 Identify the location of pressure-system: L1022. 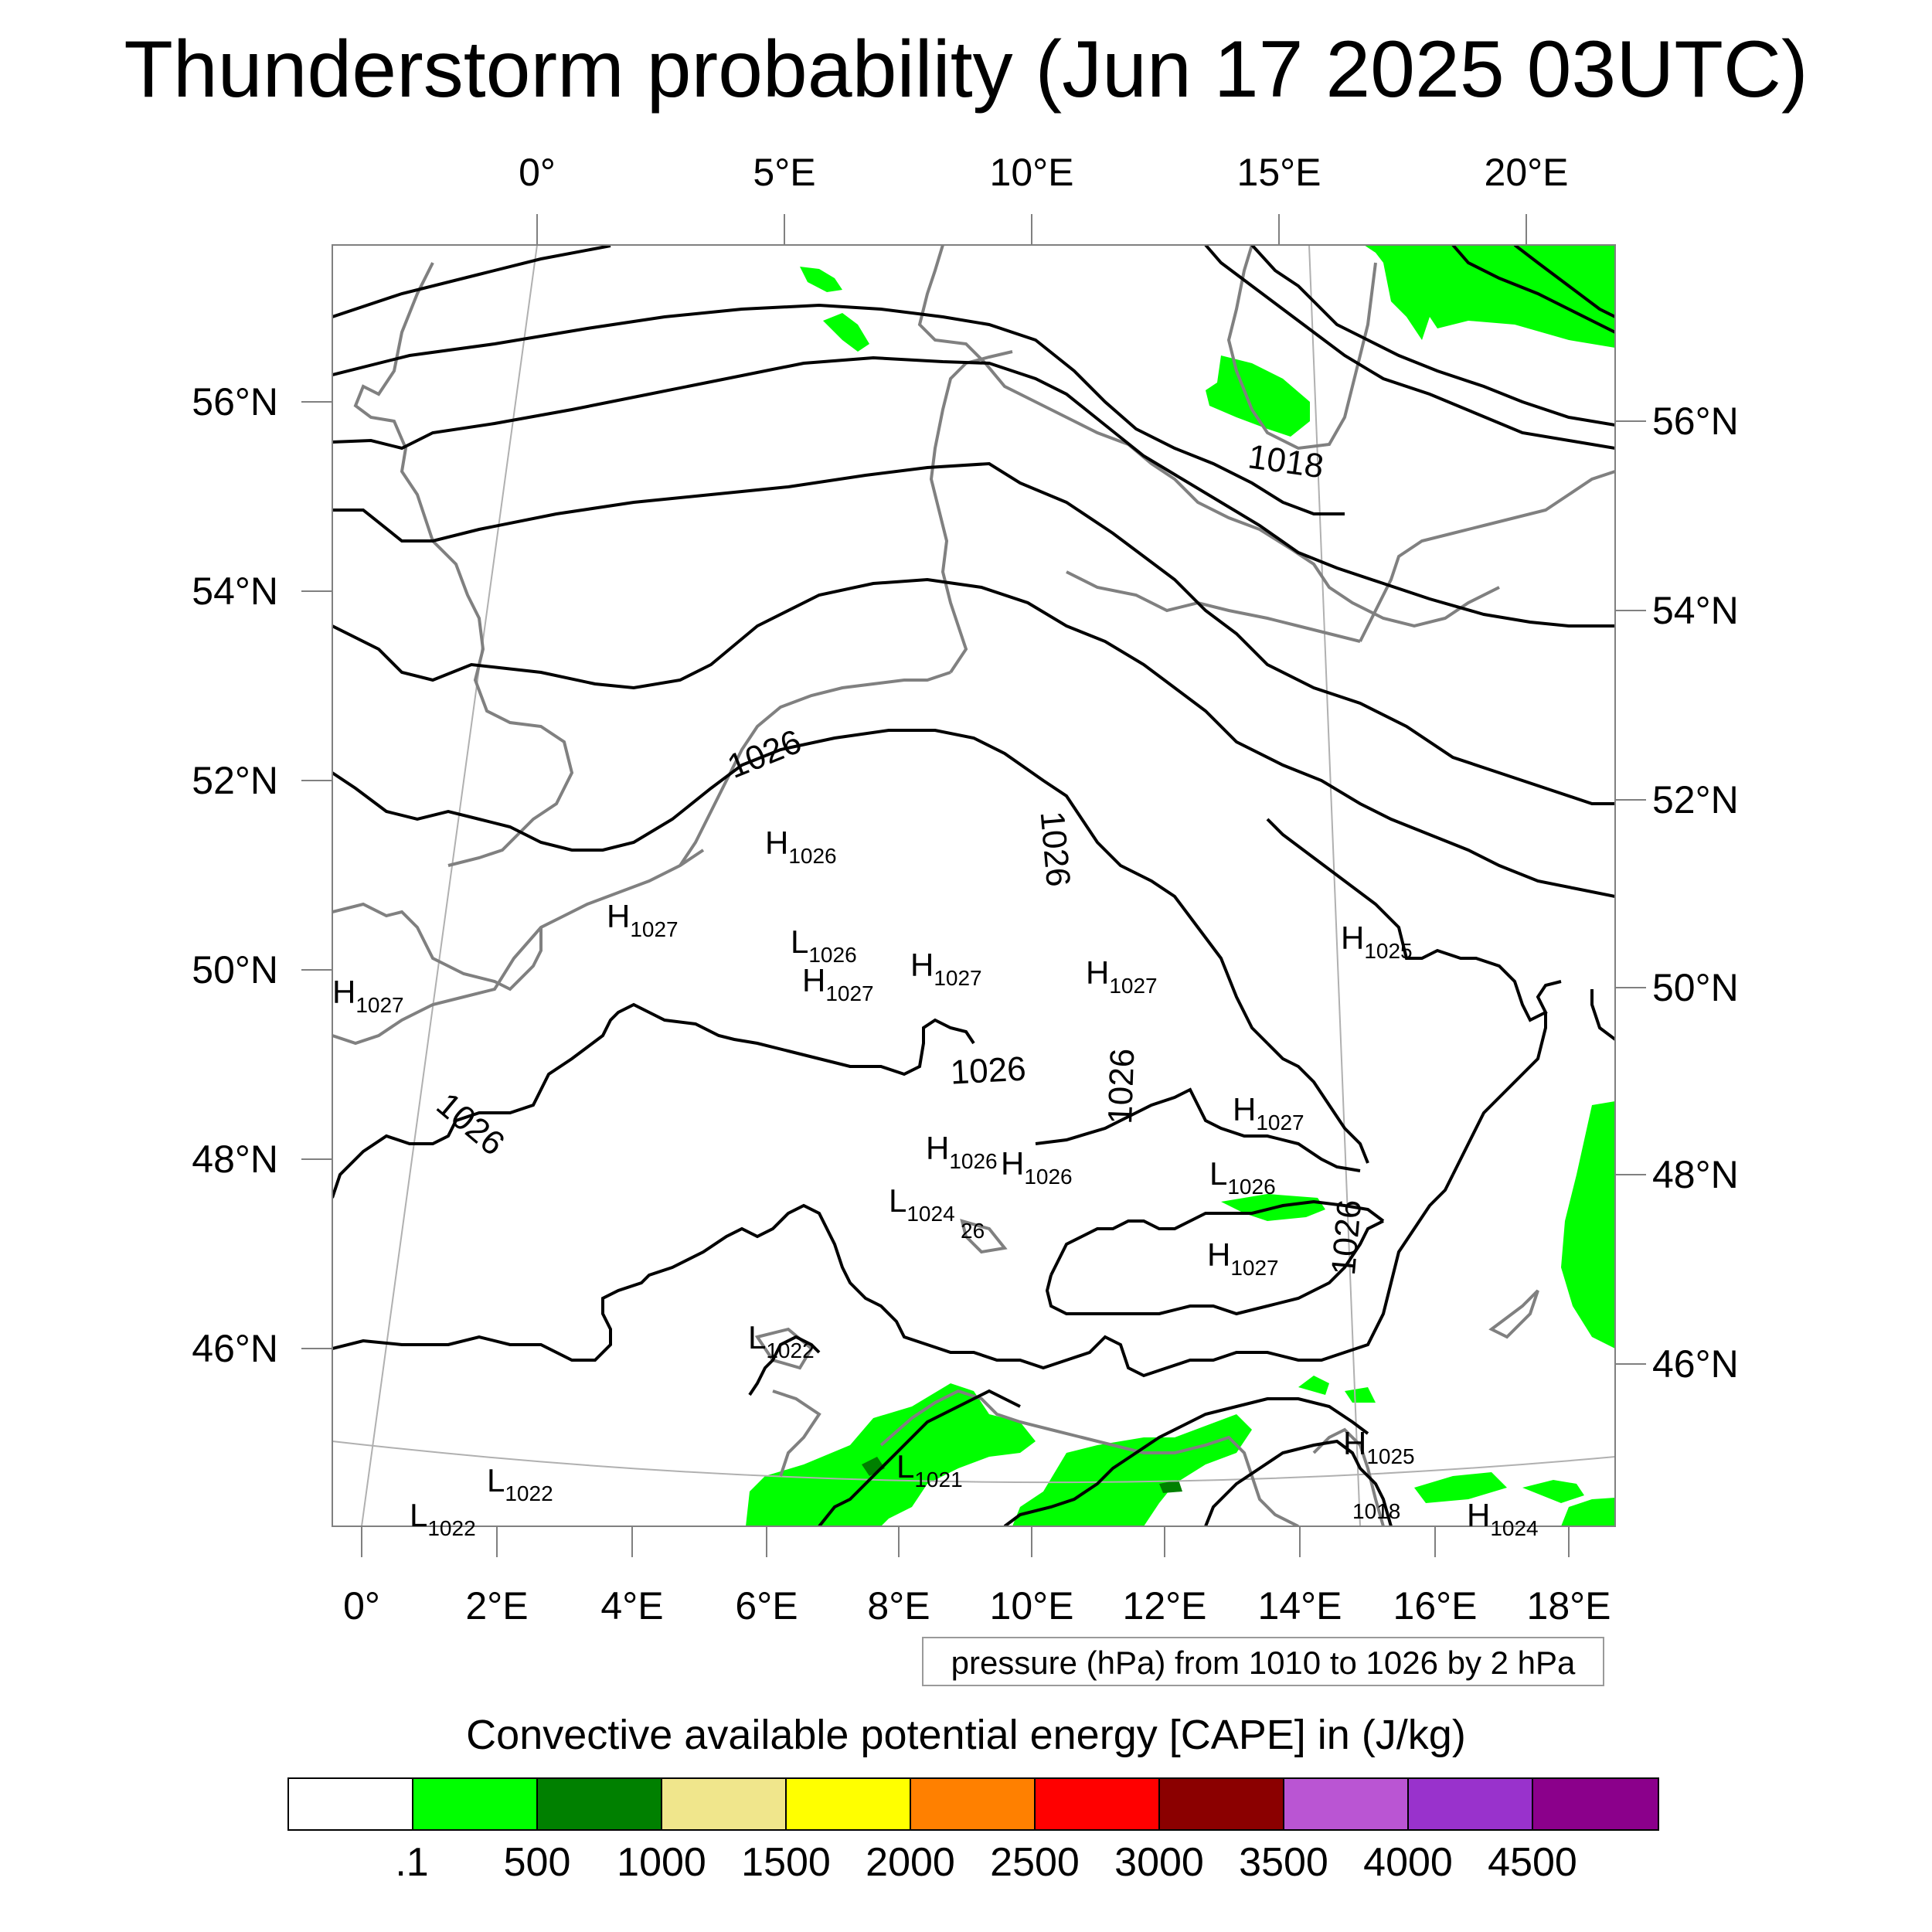
(443, 1518).